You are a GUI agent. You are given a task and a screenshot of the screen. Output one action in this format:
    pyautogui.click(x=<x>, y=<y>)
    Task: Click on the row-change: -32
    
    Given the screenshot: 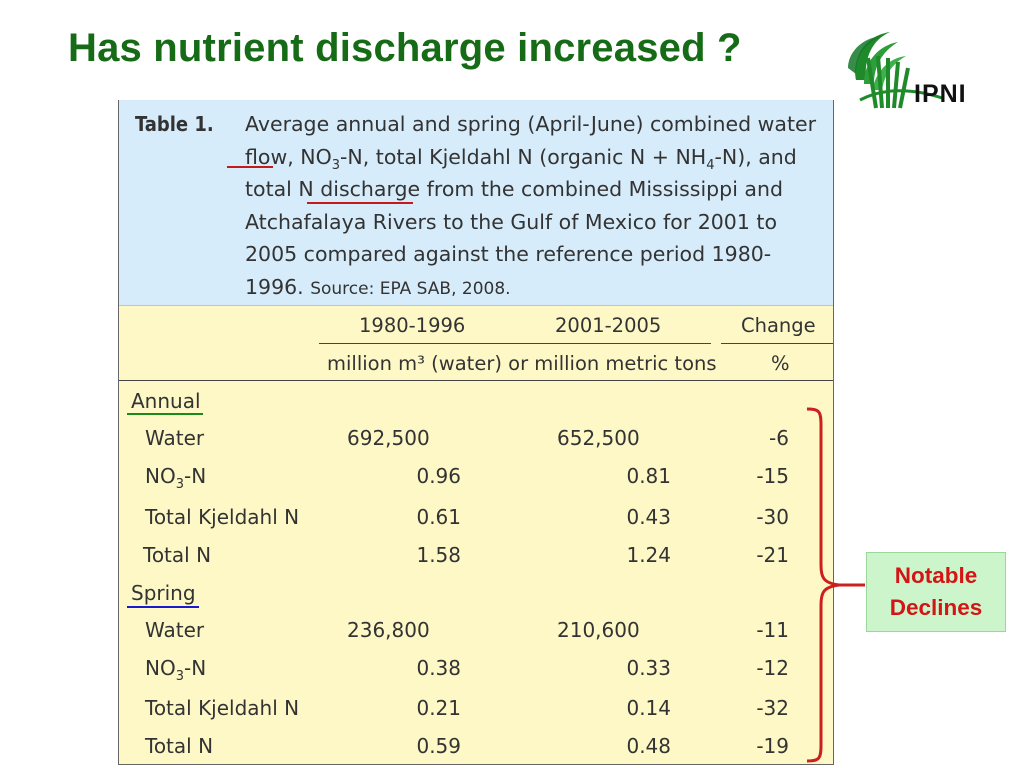 What is the action you would take?
    pyautogui.click(x=772, y=708)
    